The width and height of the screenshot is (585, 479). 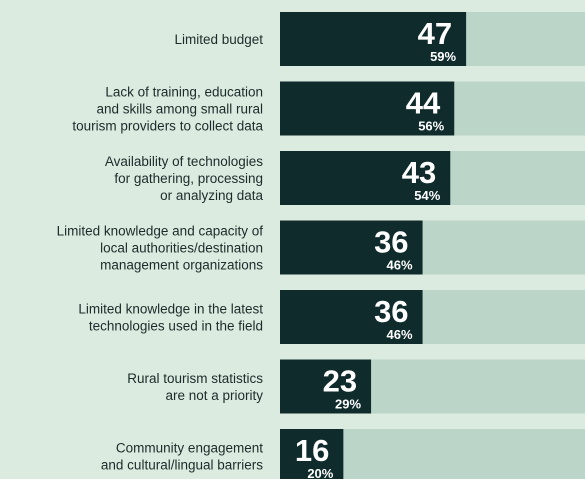 I want to click on bar-percentage: 59%, so click(x=443, y=56).